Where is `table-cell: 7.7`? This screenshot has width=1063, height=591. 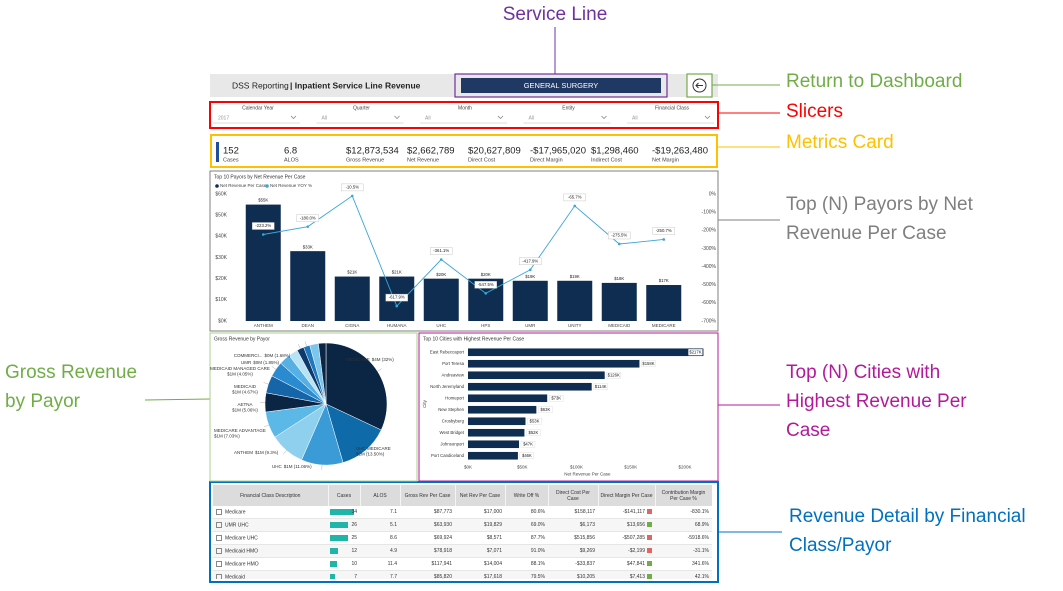
table-cell: 7.7 is located at coordinates (380, 574).